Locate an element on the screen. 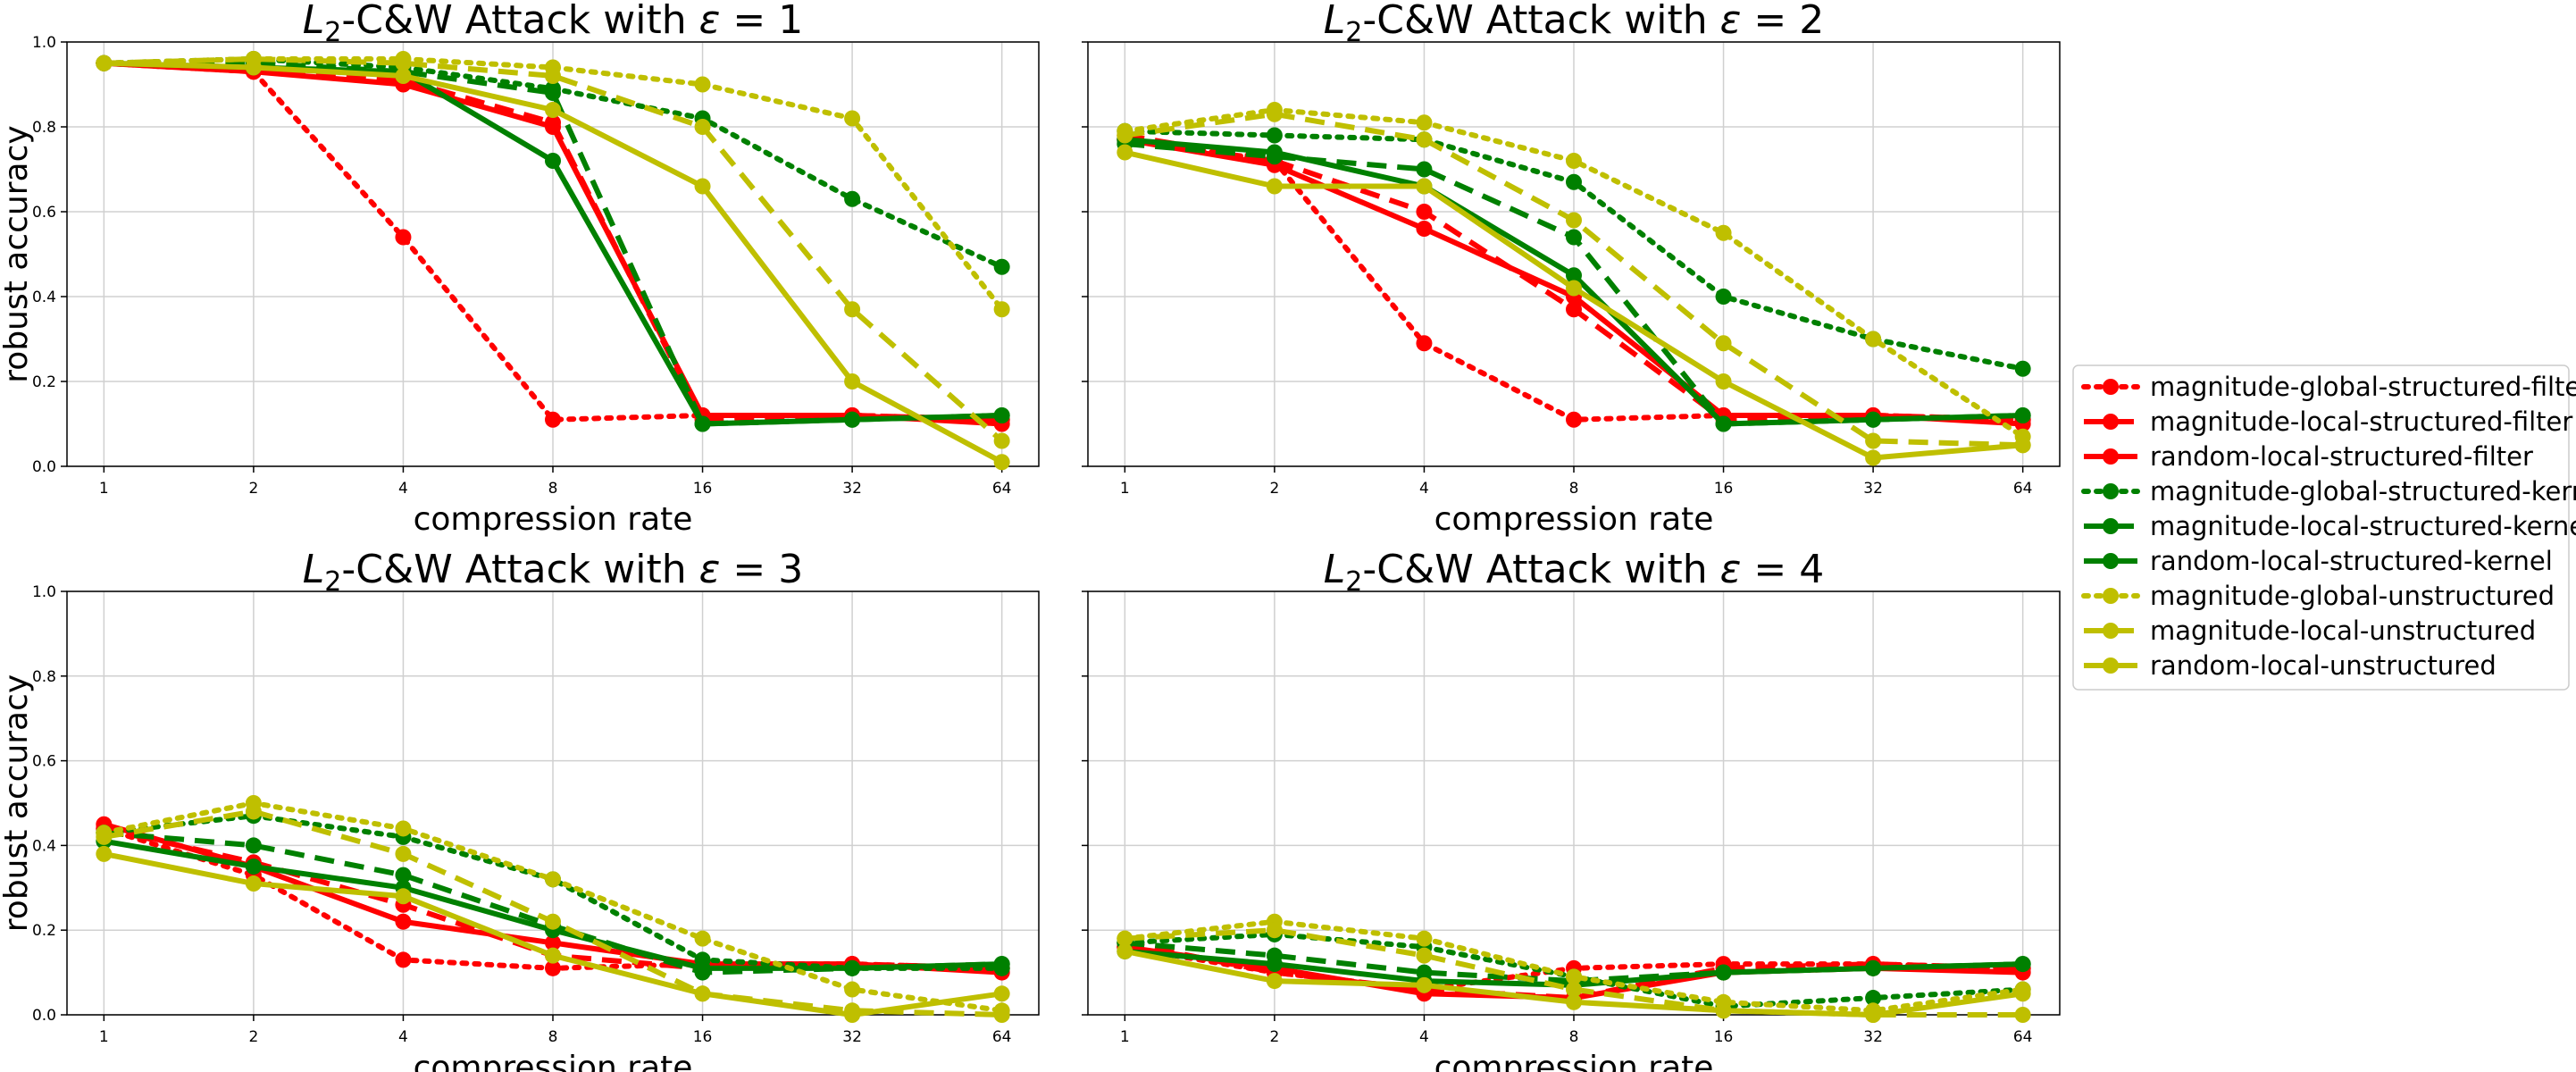 The width and height of the screenshot is (2576, 1072). legend-item: random-local-structured-kernel is located at coordinates (2319, 561).